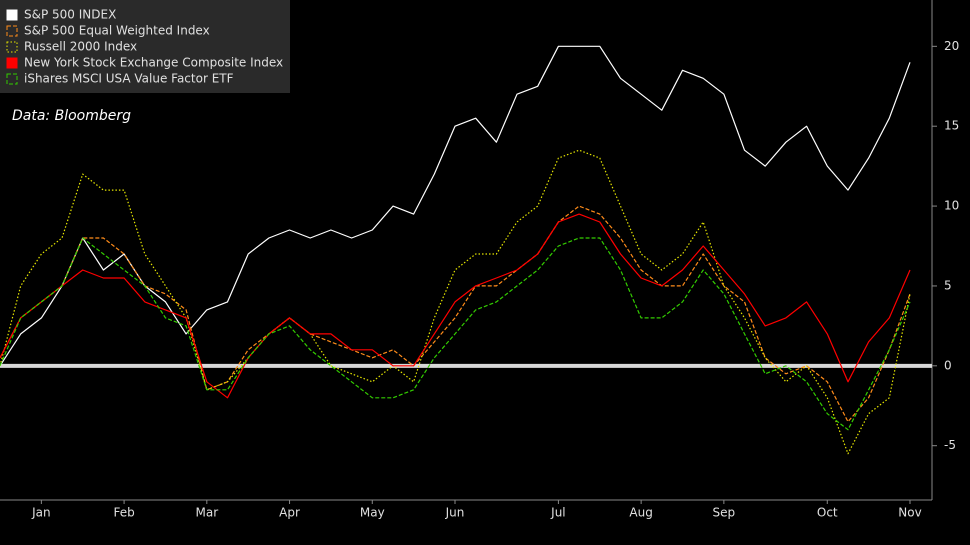 Image resolution: width=970 pixels, height=545 pixels. Describe the element at coordinates (41, 513) in the screenshot. I see `x-tick-label: Jan` at that location.